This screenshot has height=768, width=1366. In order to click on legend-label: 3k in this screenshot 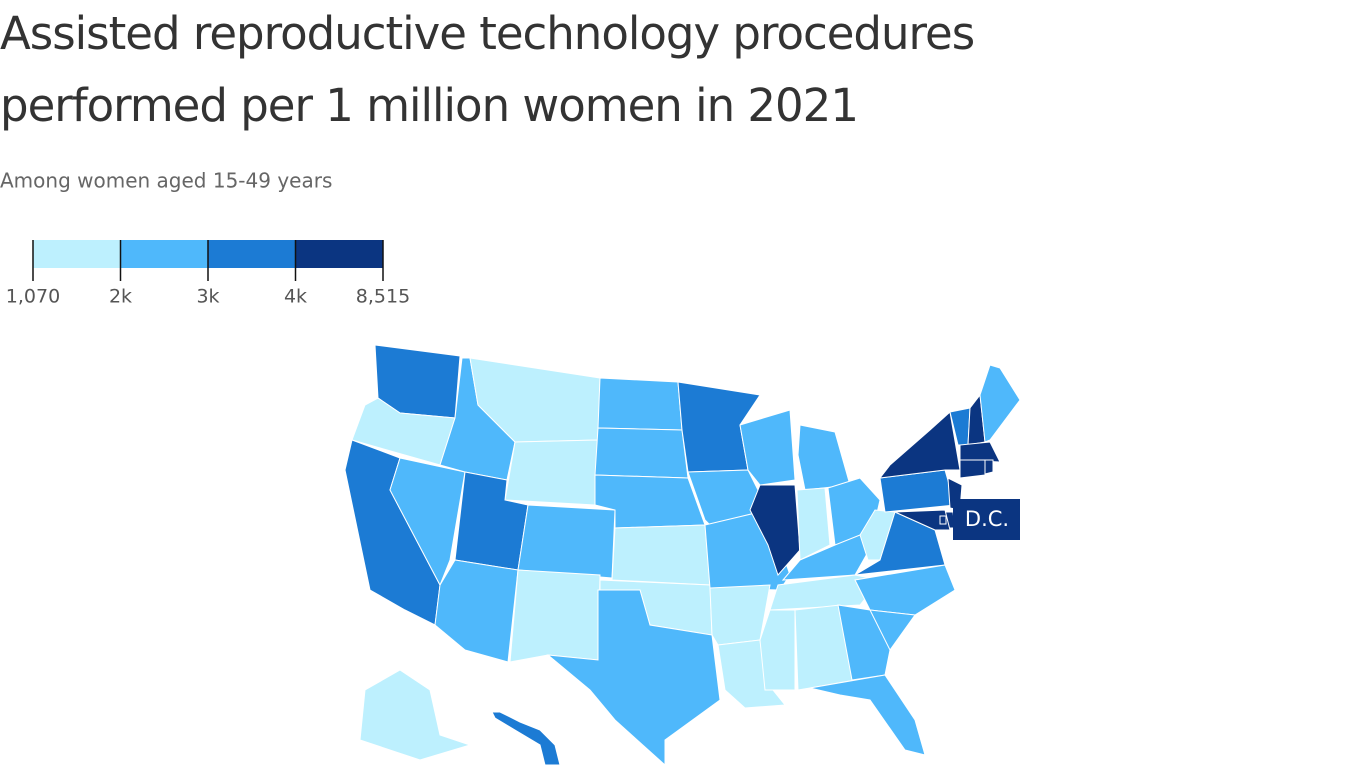, I will do `click(207, 297)`.